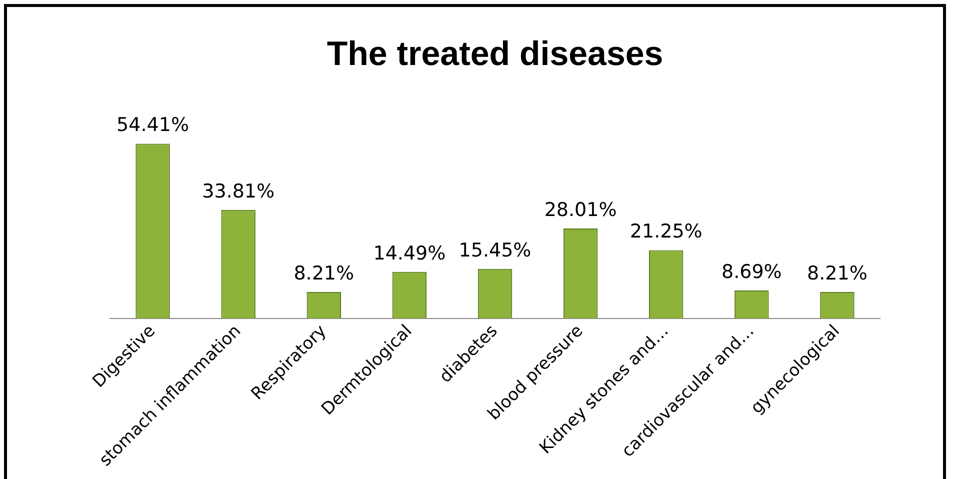 The image size is (963, 479). What do you see at coordinates (666, 231) in the screenshot?
I see `data-label: 21.25%` at bounding box center [666, 231].